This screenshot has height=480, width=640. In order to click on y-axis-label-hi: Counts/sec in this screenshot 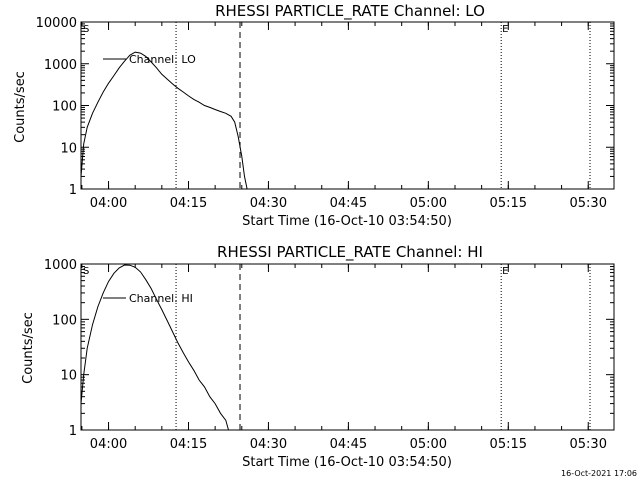, I will do `click(28, 348)`.